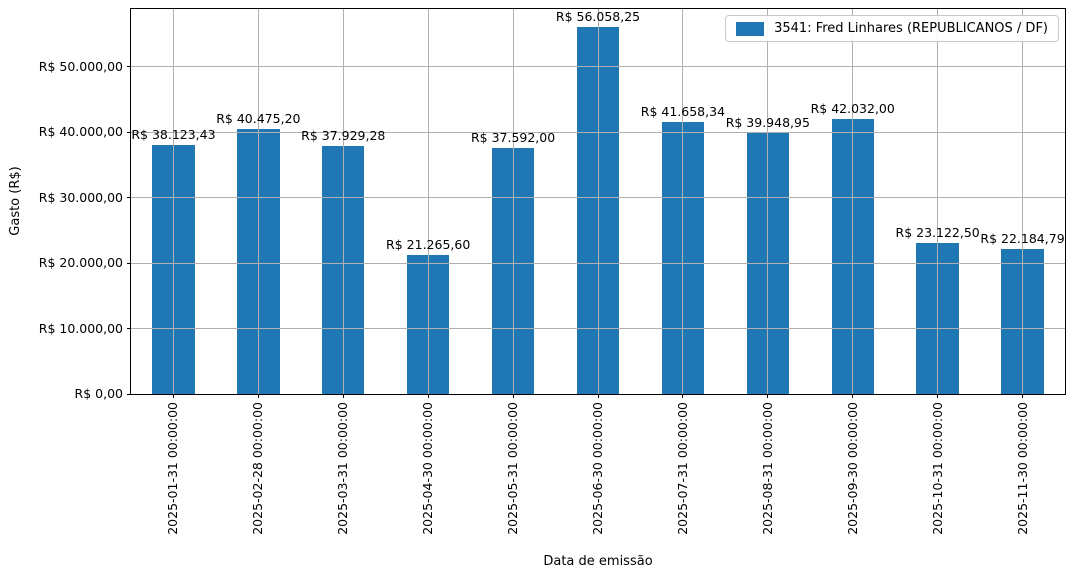 Image resolution: width=1076 pixels, height=580 pixels. I want to click on bar-value-label: R$ 39.948,95, so click(767, 122).